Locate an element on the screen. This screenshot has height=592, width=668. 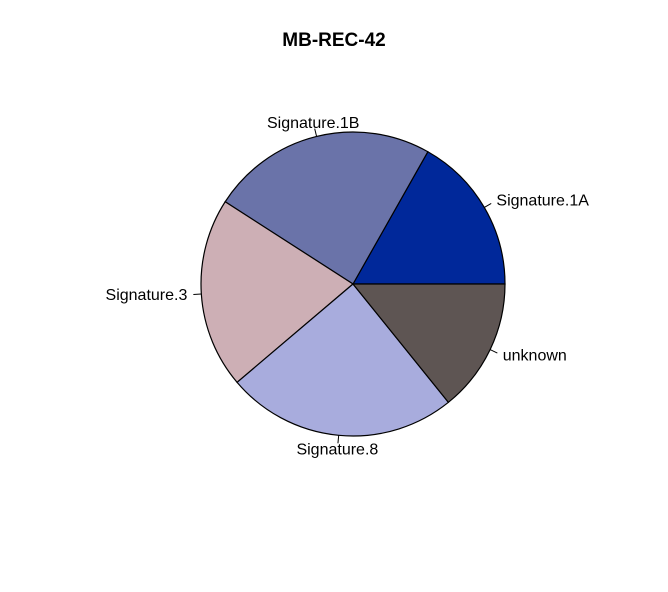
pie-label: Signature.1A is located at coordinates (542, 200).